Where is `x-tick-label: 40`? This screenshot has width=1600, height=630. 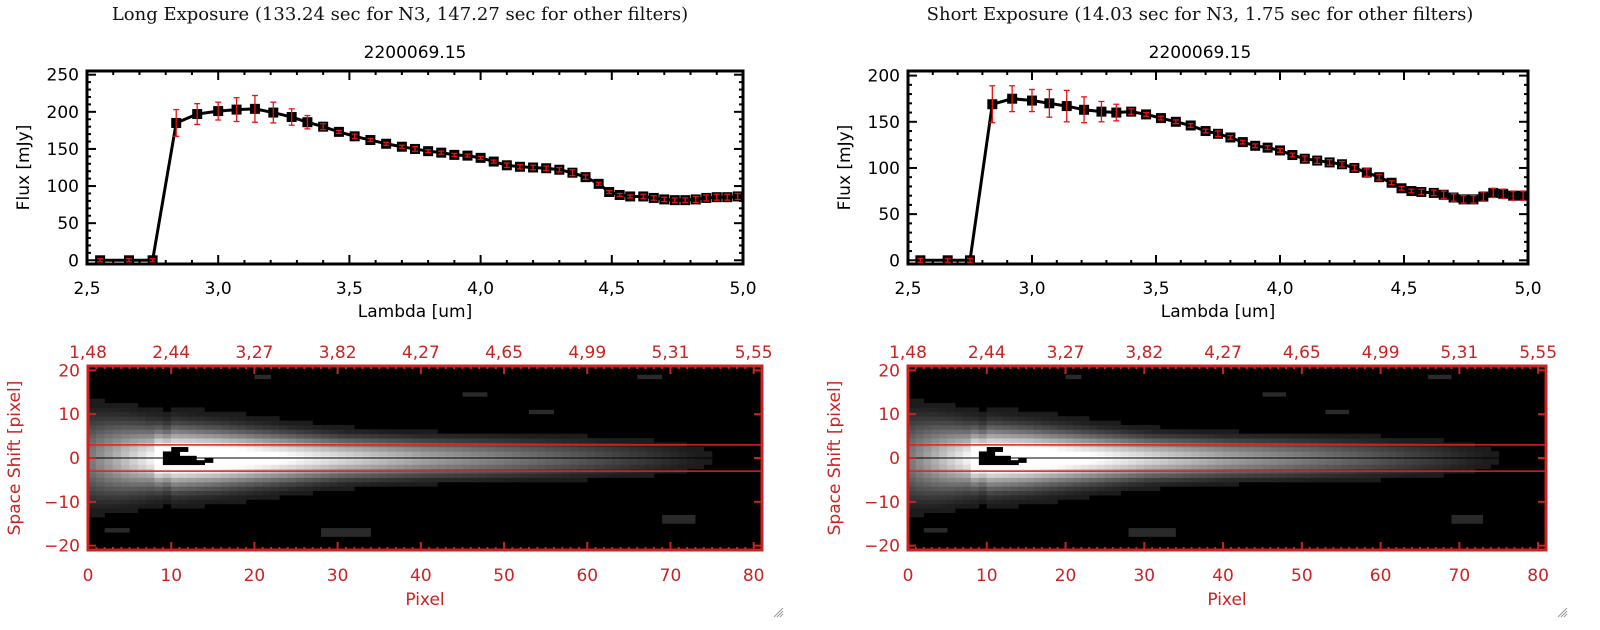
x-tick-label: 40 is located at coordinates (421, 576).